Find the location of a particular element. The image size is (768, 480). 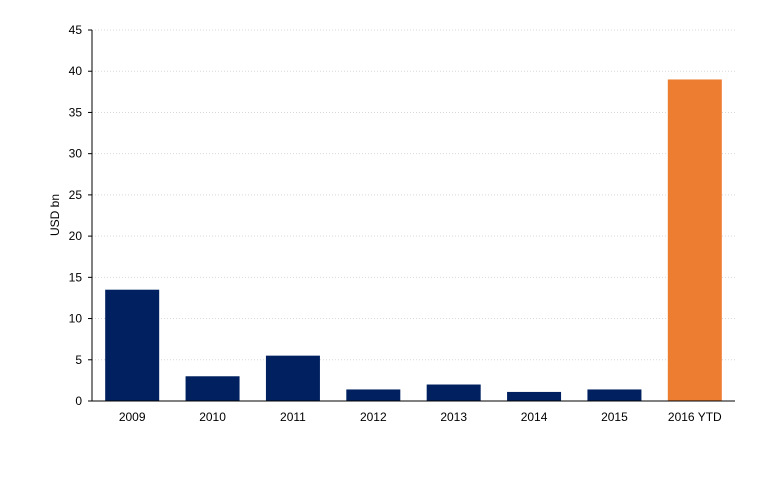

y-tick-label: 35 is located at coordinates (76, 112).